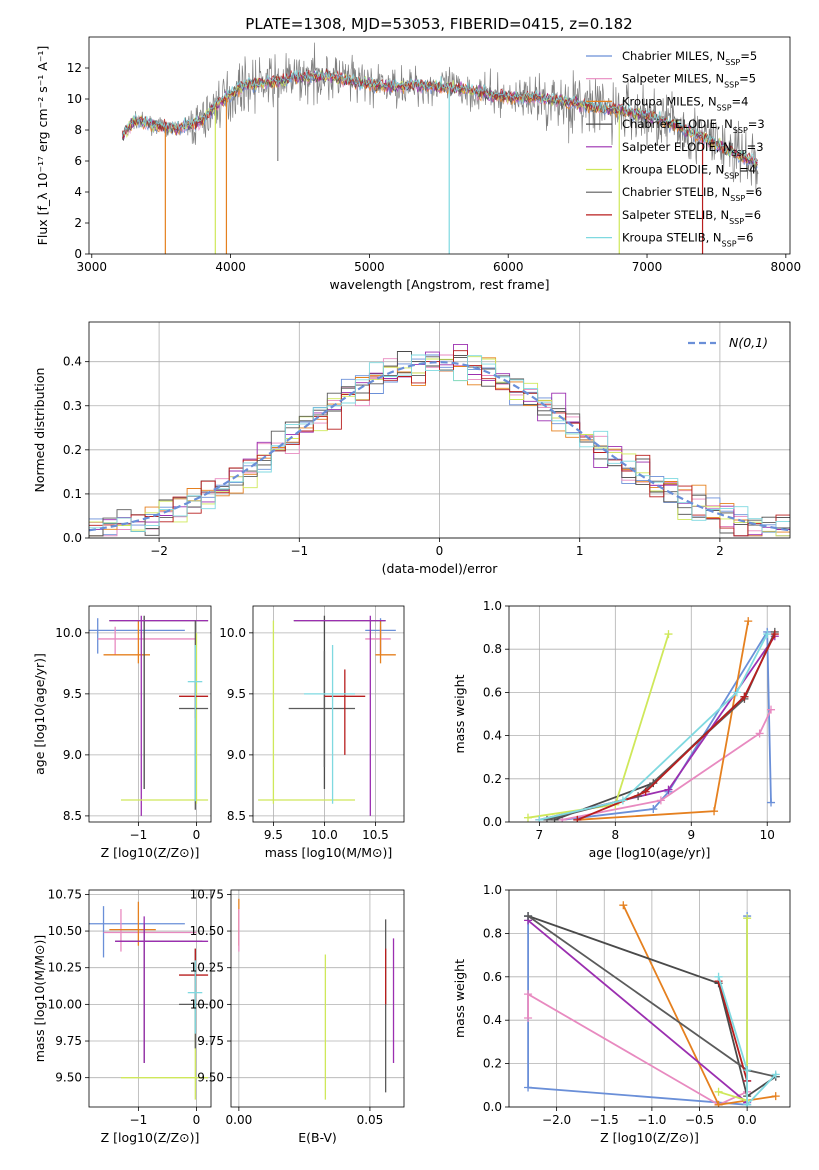 This screenshot has height=1170, width=819. I want to click on x-tick-label: 7, so click(540, 835).